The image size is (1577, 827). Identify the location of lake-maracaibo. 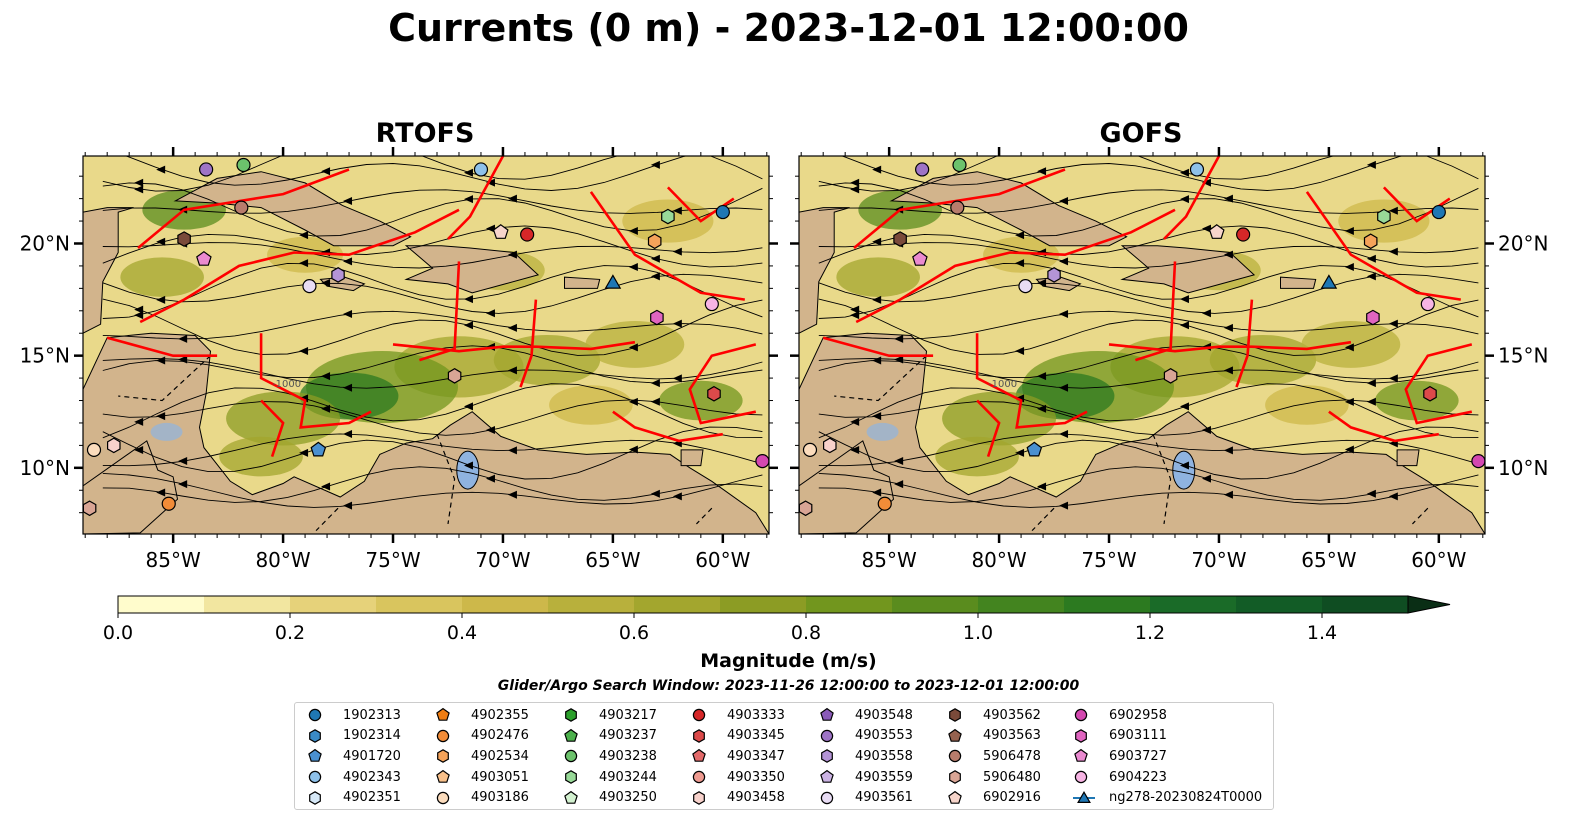
(468, 470).